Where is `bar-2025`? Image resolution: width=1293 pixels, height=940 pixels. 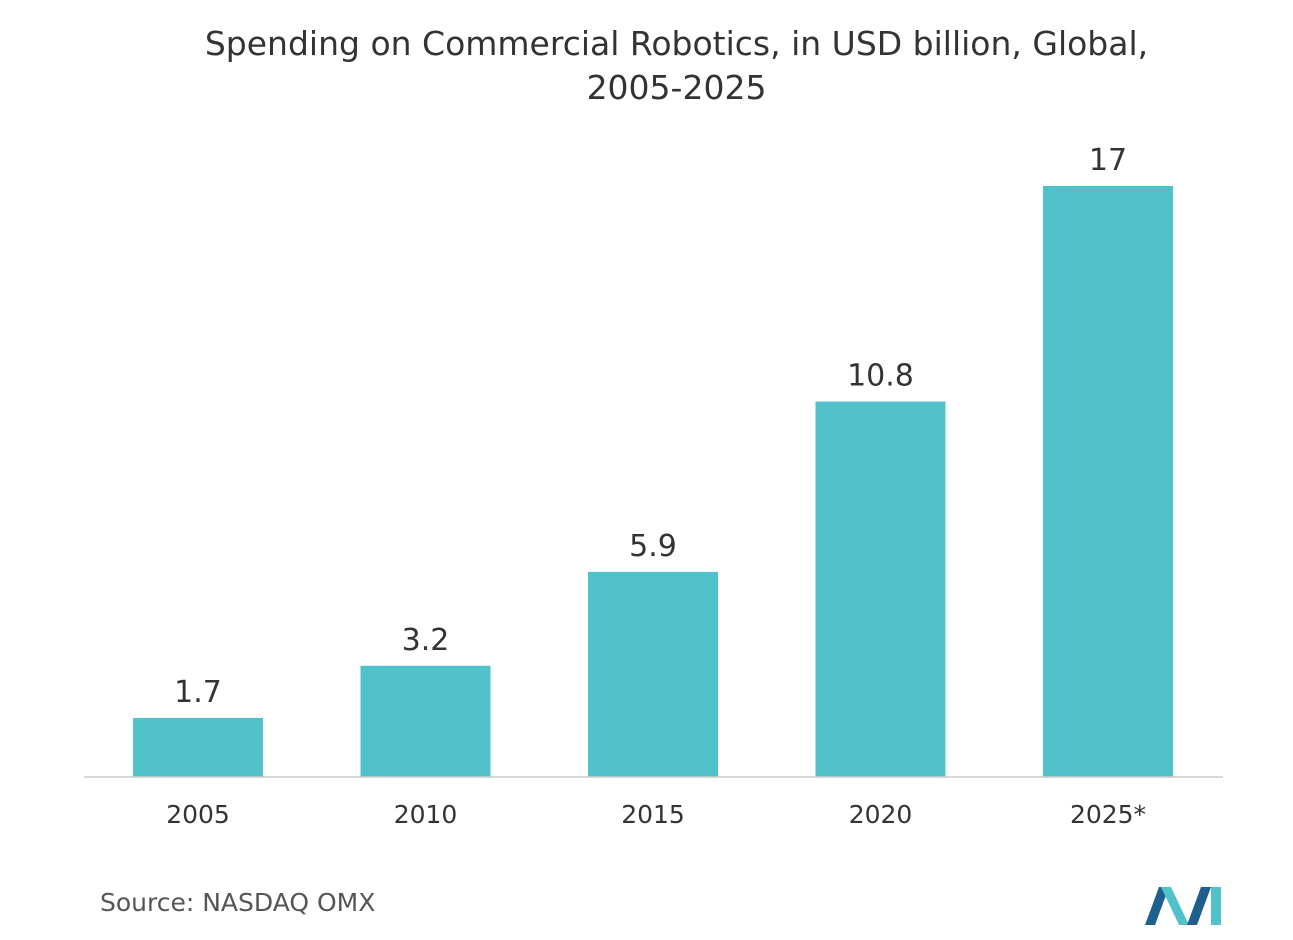
bar-2025 is located at coordinates (1108, 481).